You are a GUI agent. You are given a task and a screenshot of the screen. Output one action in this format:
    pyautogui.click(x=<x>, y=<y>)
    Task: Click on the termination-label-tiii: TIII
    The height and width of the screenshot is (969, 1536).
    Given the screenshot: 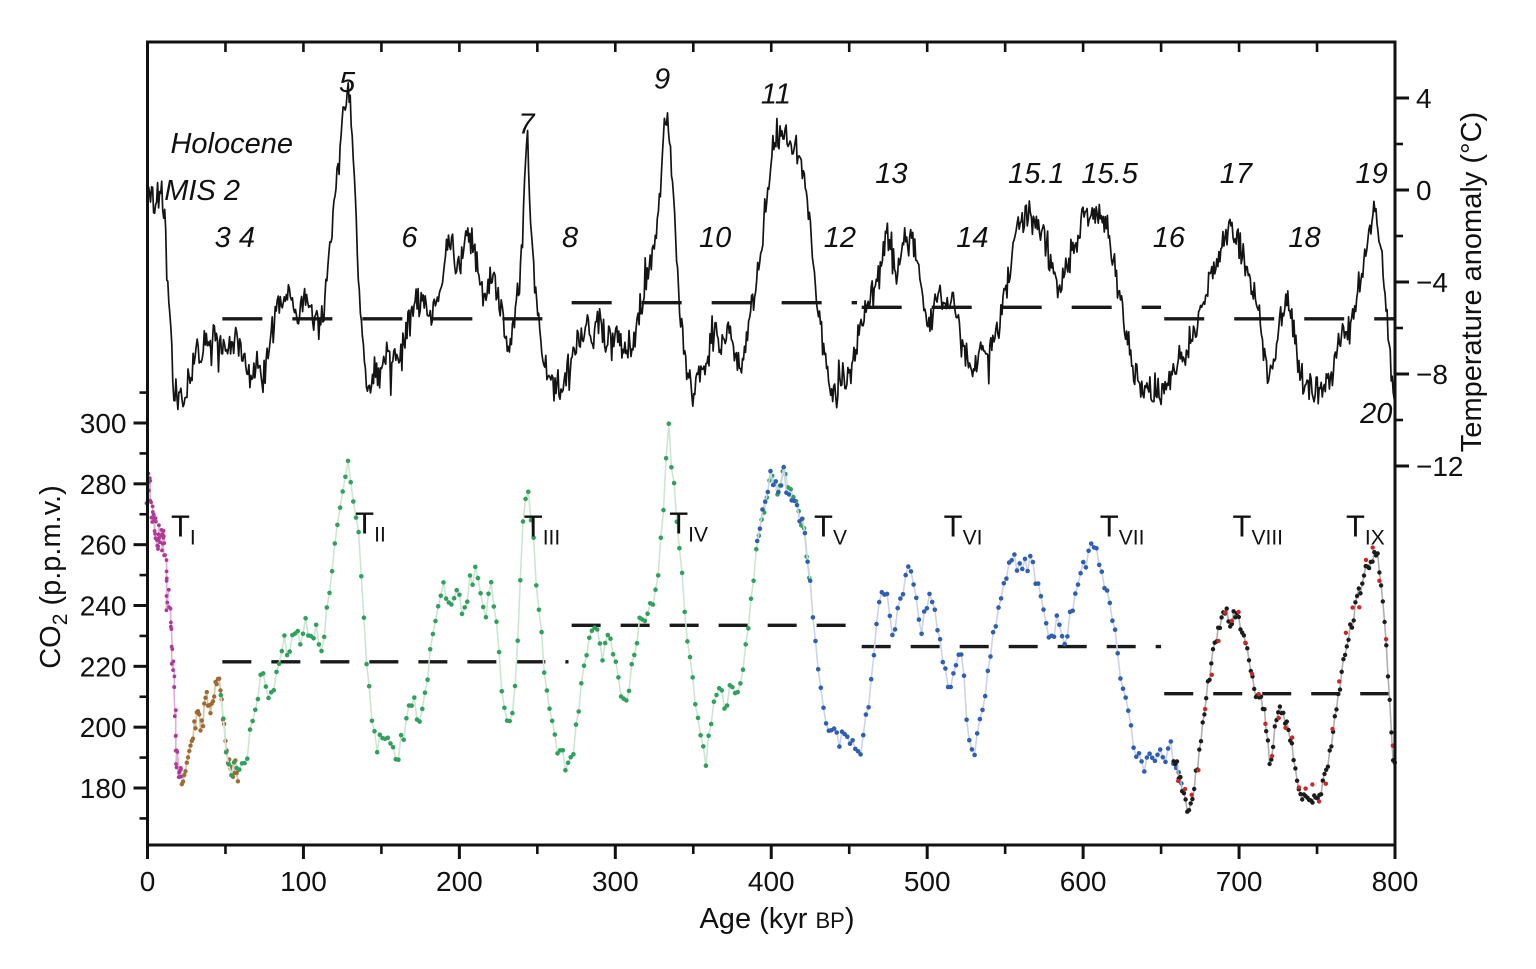 What is the action you would take?
    pyautogui.click(x=542, y=528)
    